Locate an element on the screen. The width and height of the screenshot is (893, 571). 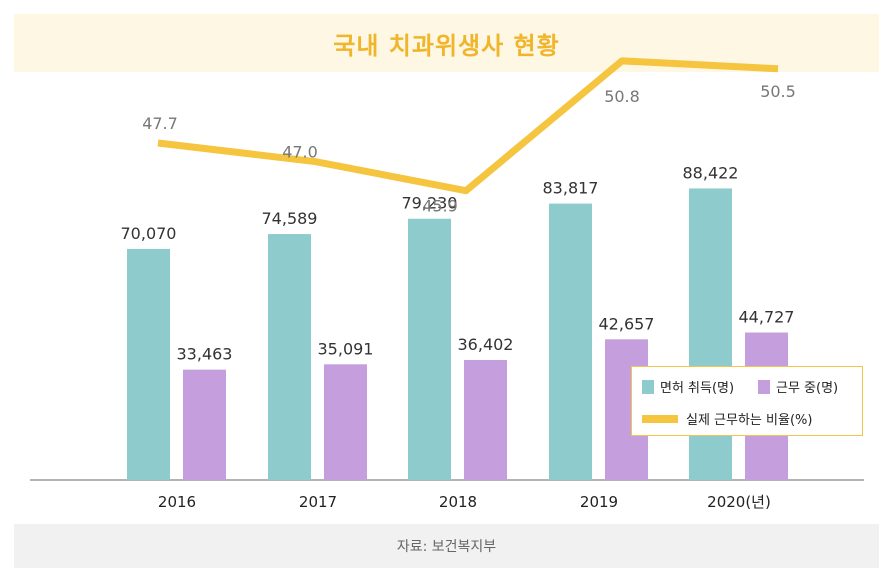
ratio-label-1: 47.0 is located at coordinates (300, 152).